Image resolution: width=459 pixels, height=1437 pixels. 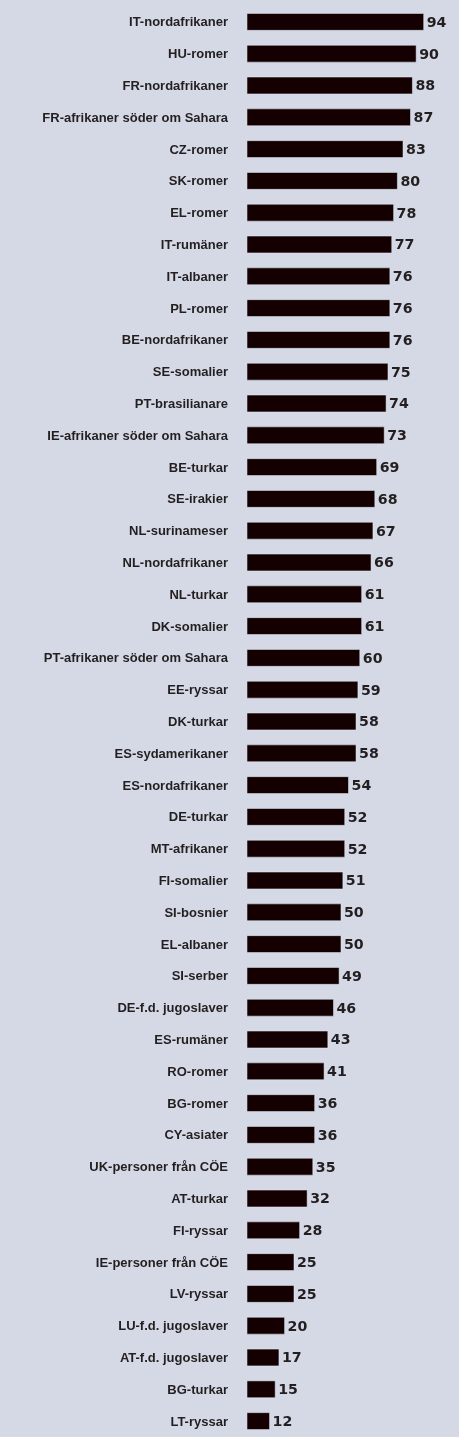 I want to click on y-tick-label: MT-afrikaner, so click(x=189, y=849).